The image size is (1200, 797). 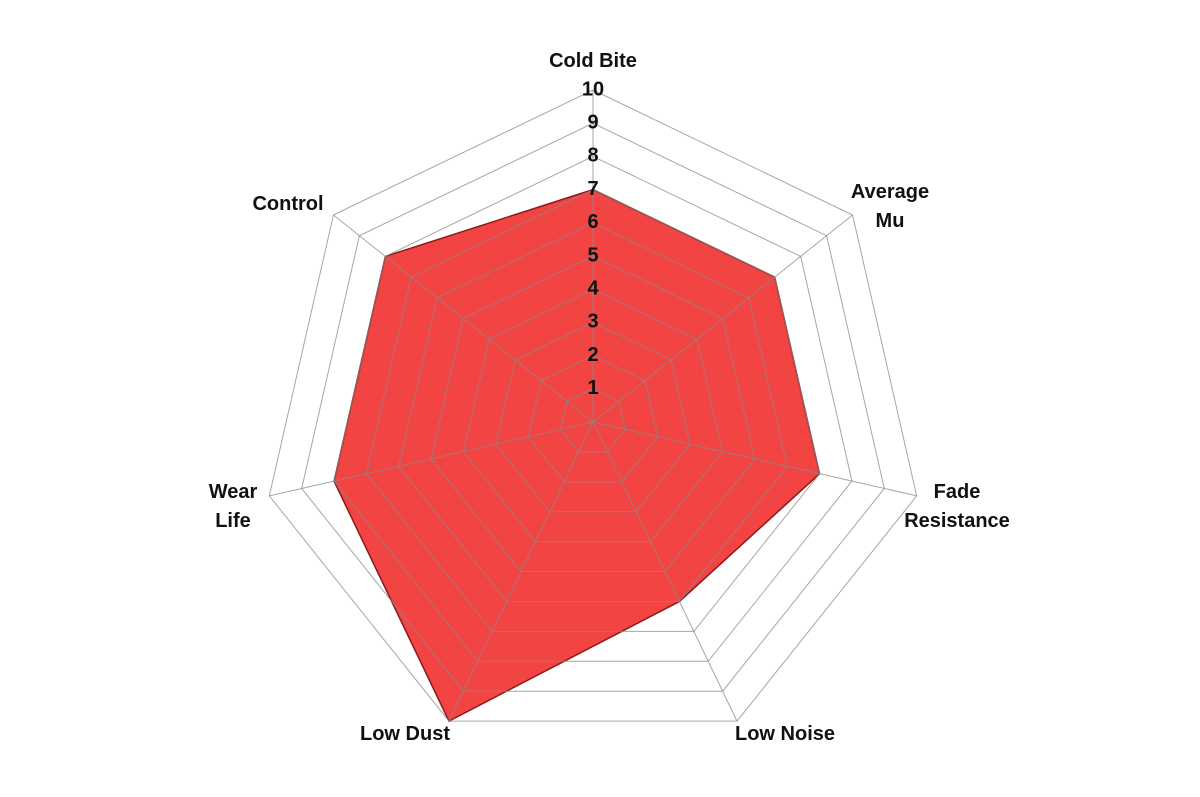 I want to click on axis-label-line: Control, so click(x=287, y=204).